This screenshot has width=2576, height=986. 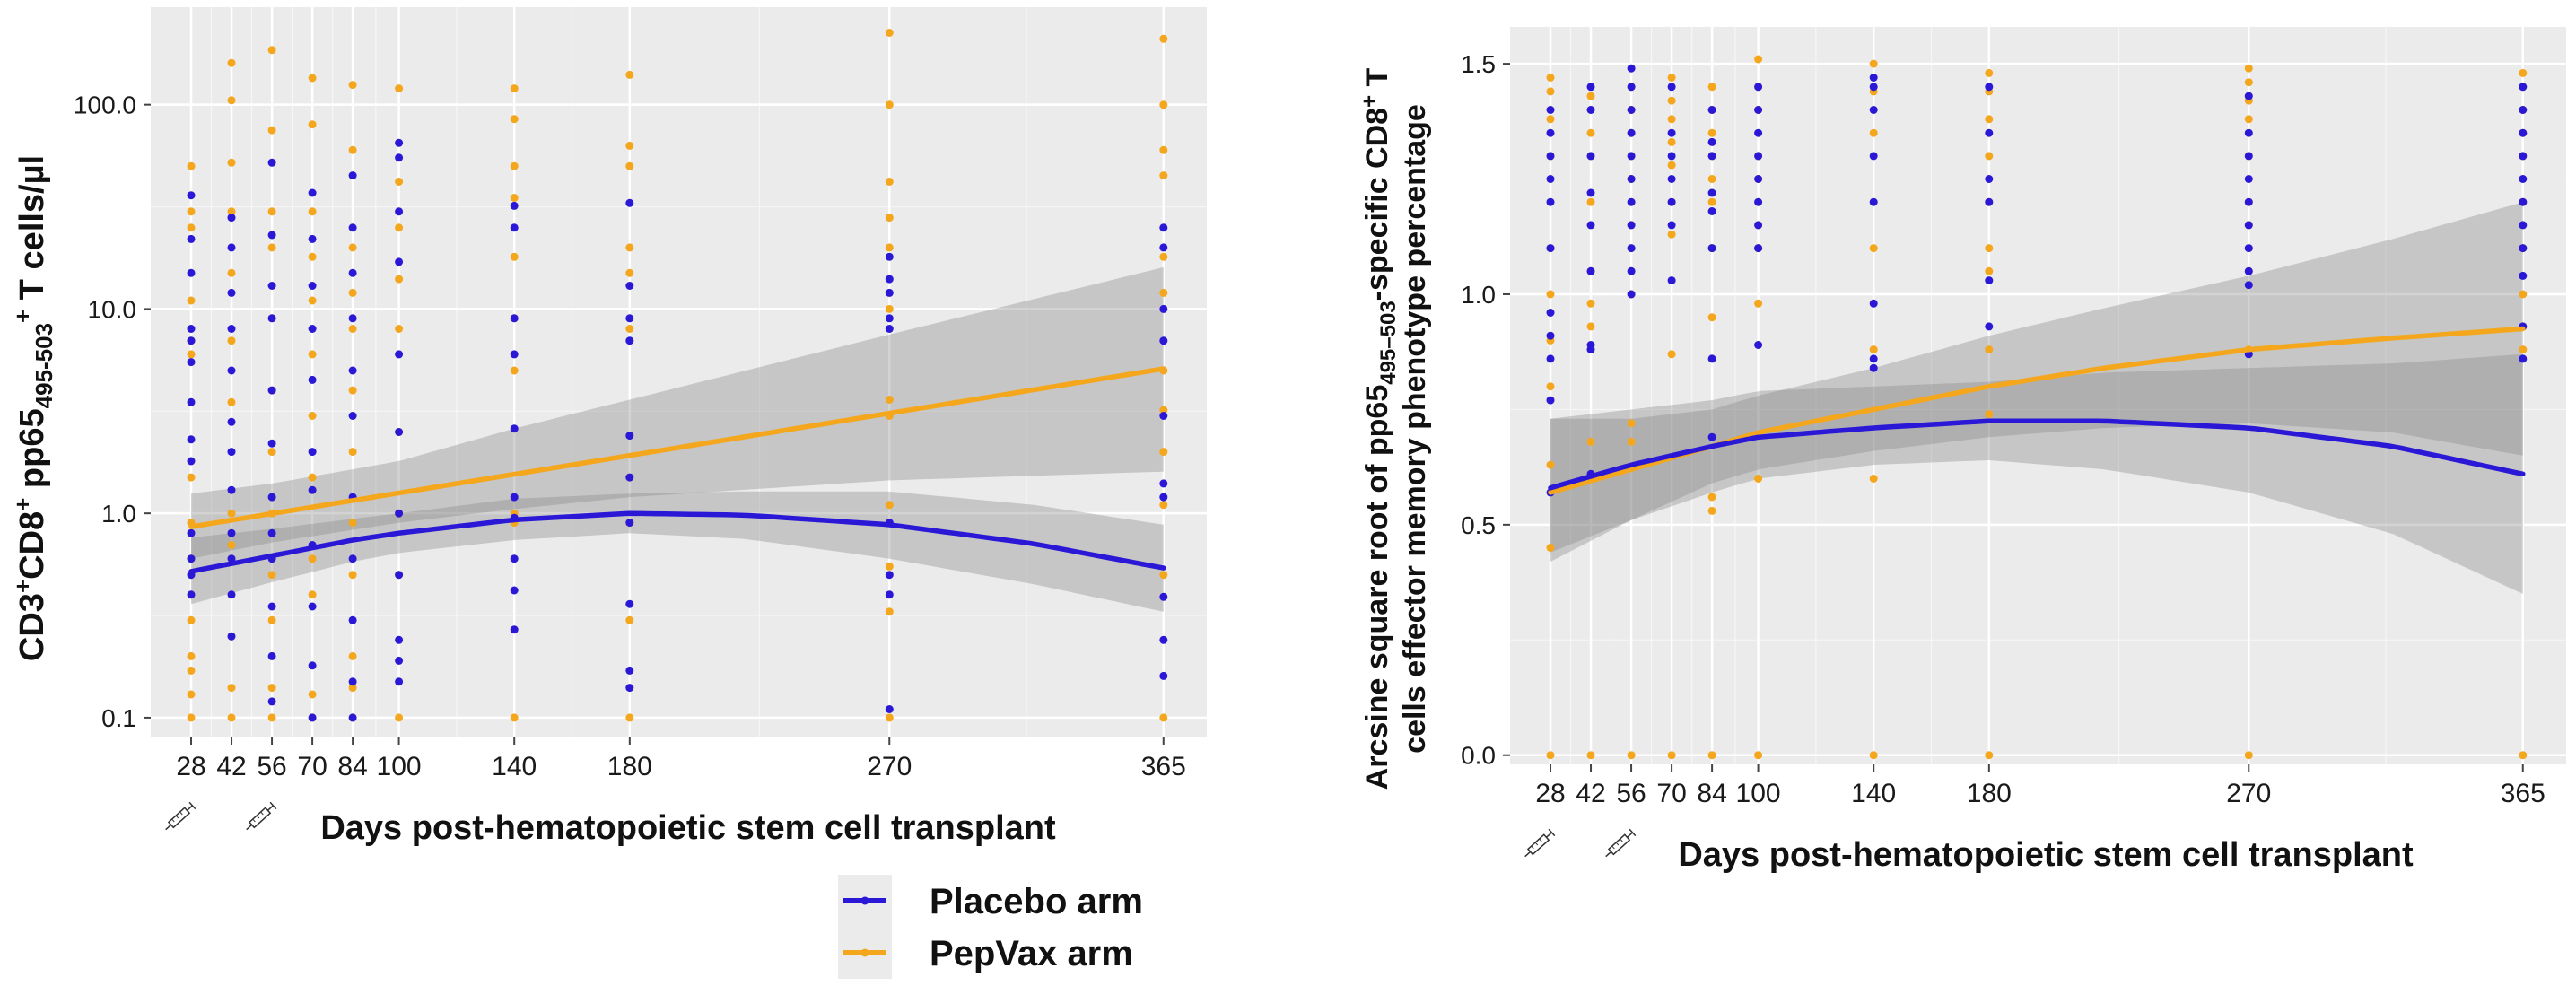 What do you see at coordinates (1550, 793) in the screenshot?
I see `x-tick-label: 28` at bounding box center [1550, 793].